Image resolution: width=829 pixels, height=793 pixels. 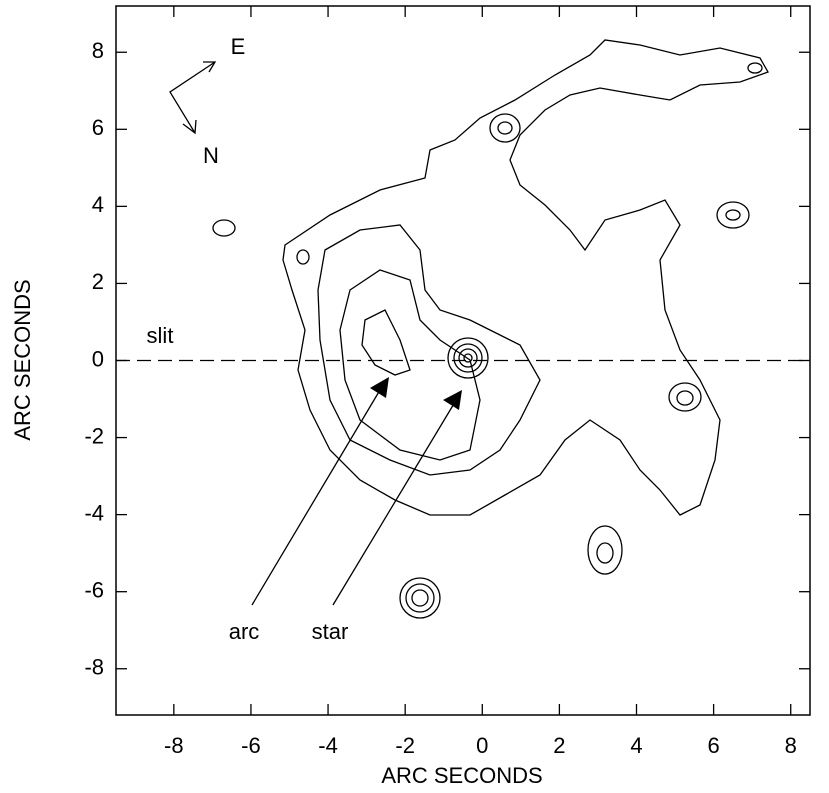 What do you see at coordinates (98, 358) in the screenshot?
I see `y-tick-label: 0` at bounding box center [98, 358].